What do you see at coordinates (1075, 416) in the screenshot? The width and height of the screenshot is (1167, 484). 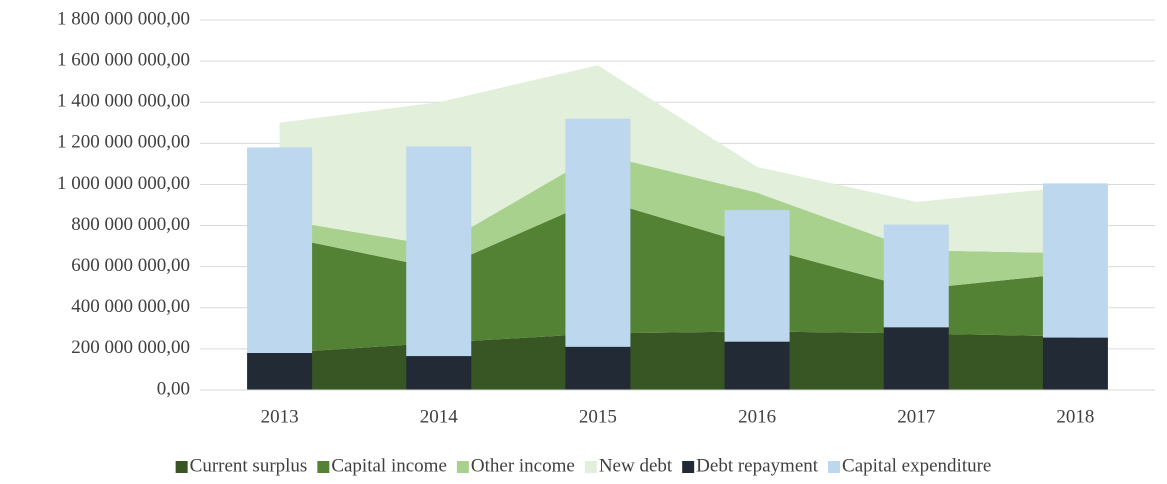 I see `x-tick-label: 2018` at bounding box center [1075, 416].